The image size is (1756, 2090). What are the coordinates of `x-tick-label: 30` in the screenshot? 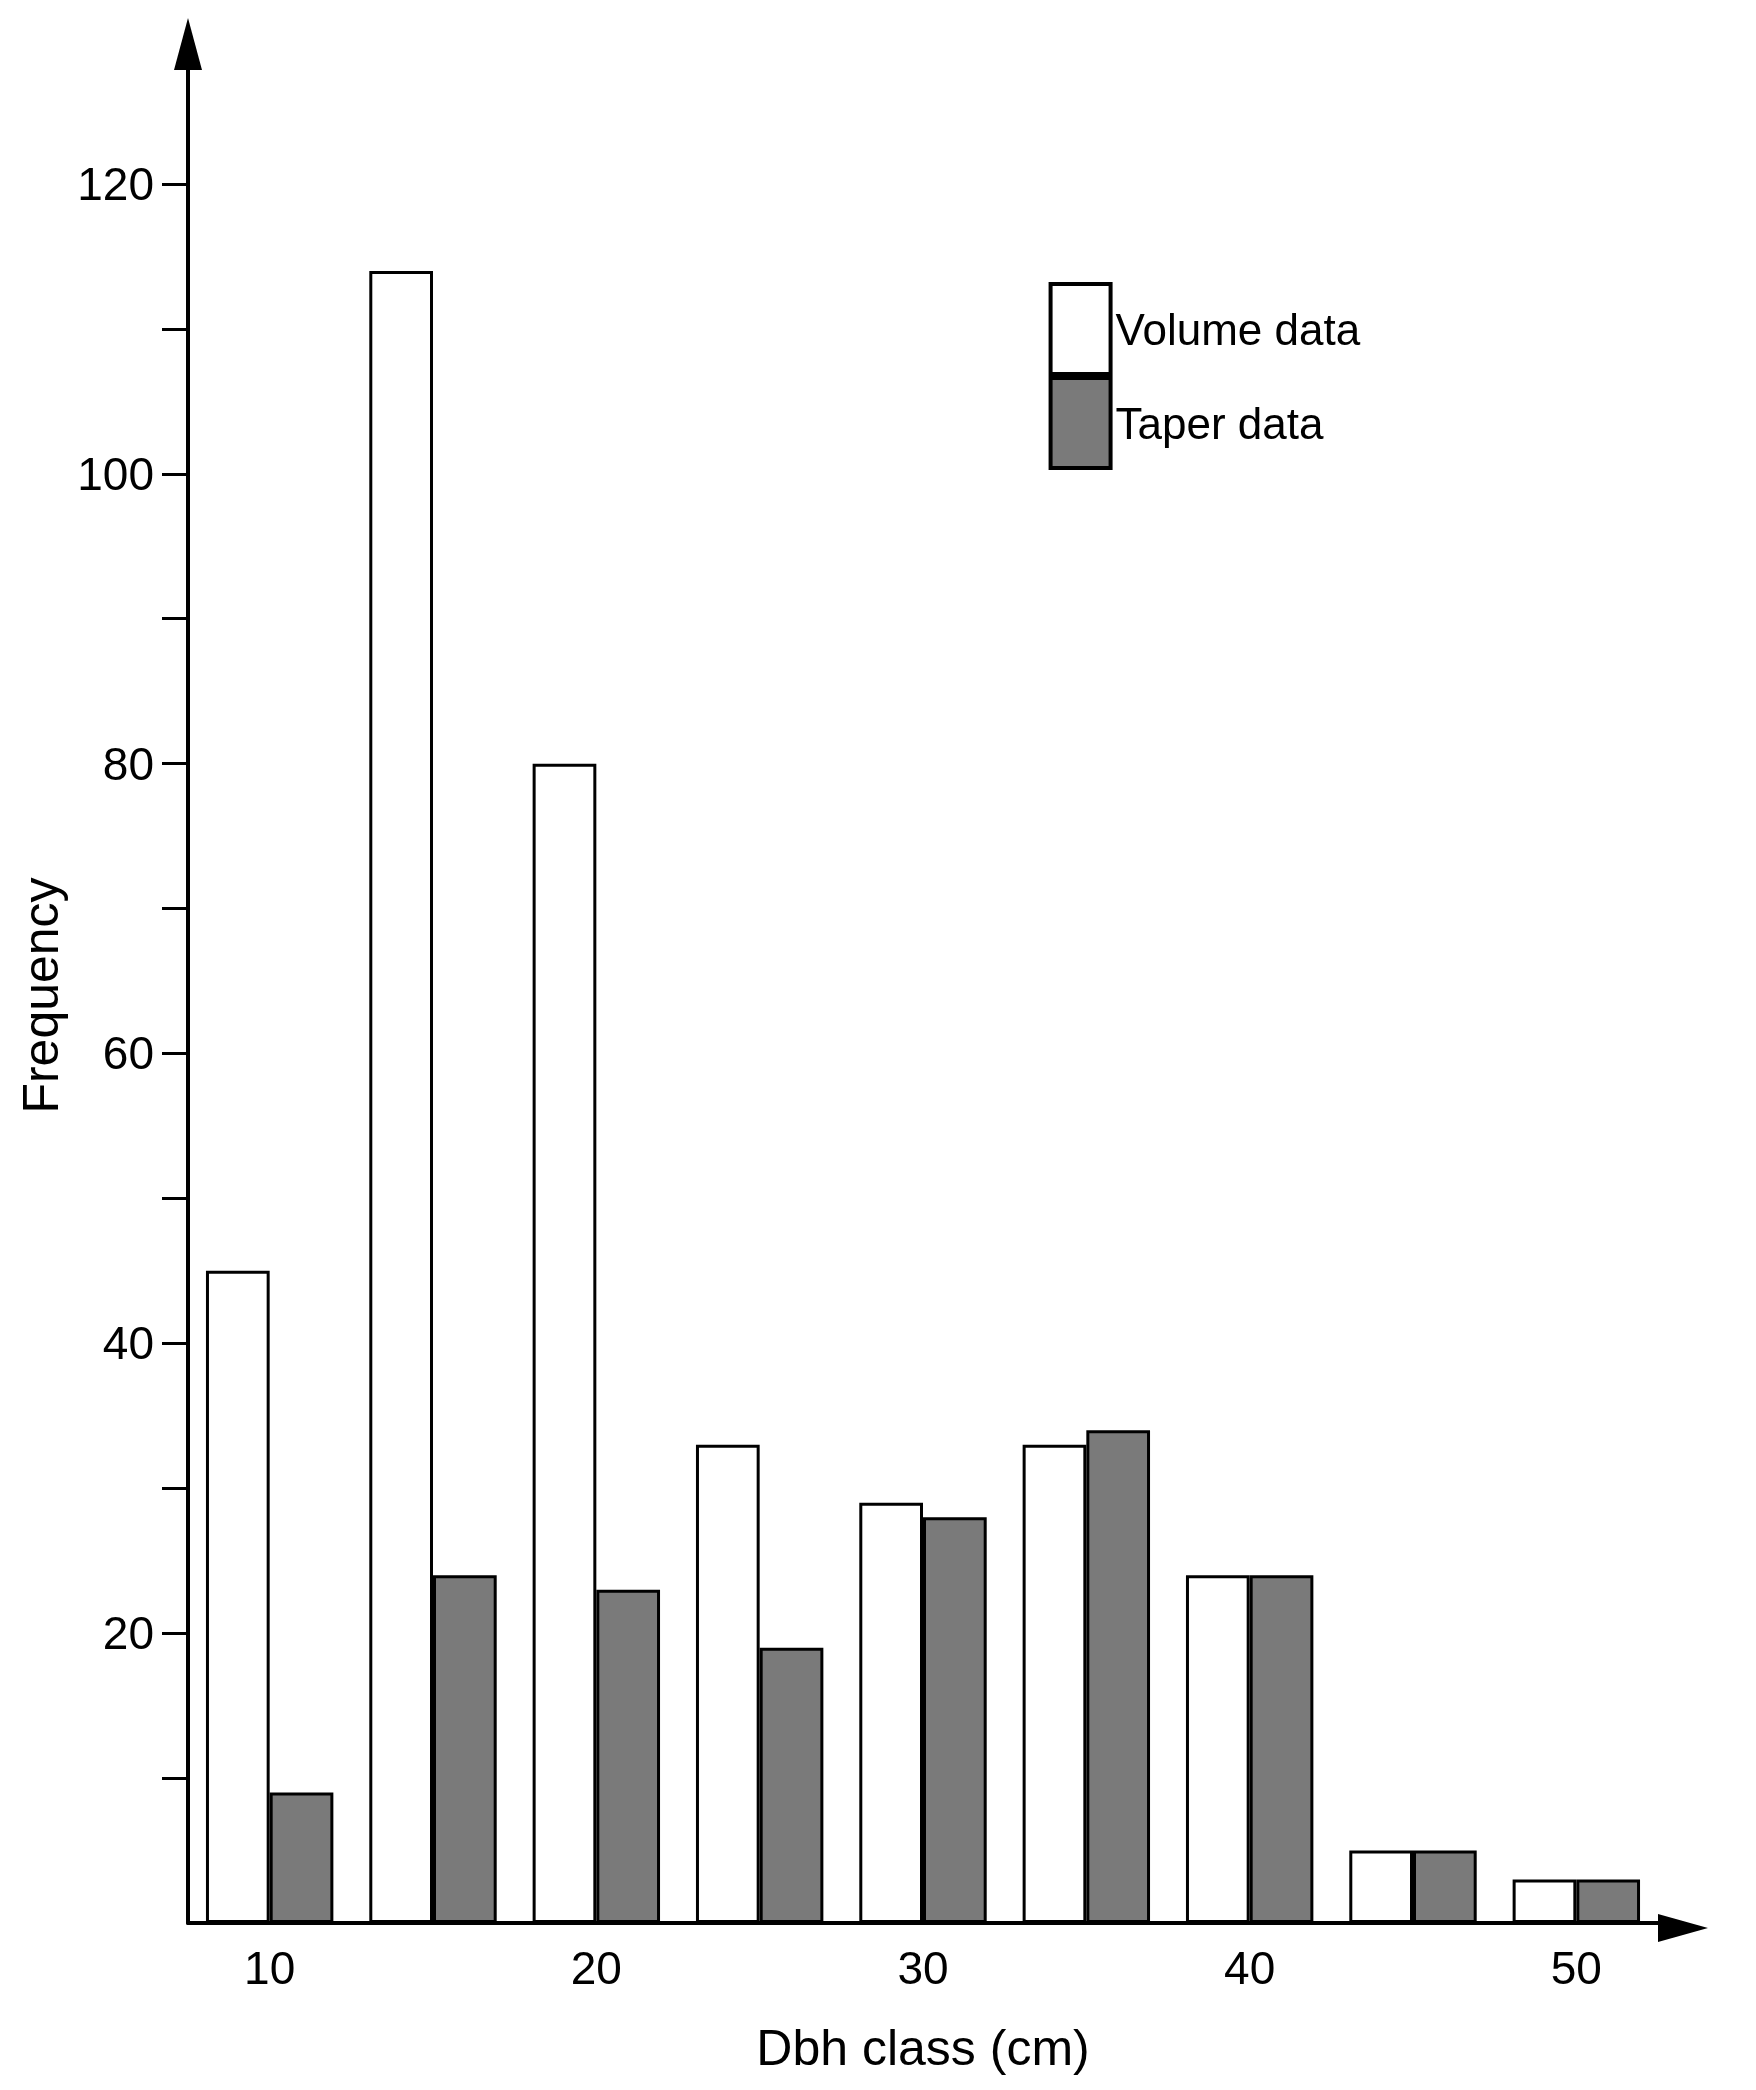 It's located at (923, 1968).